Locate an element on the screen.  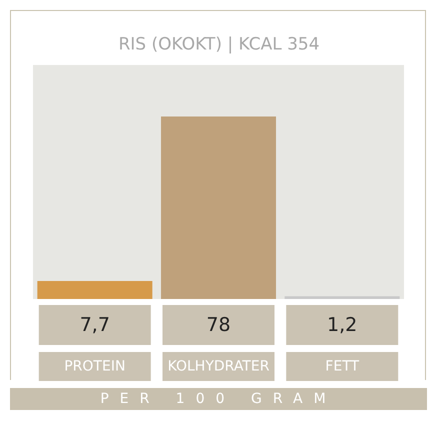
x-tick-label: FETT is located at coordinates (342, 366).